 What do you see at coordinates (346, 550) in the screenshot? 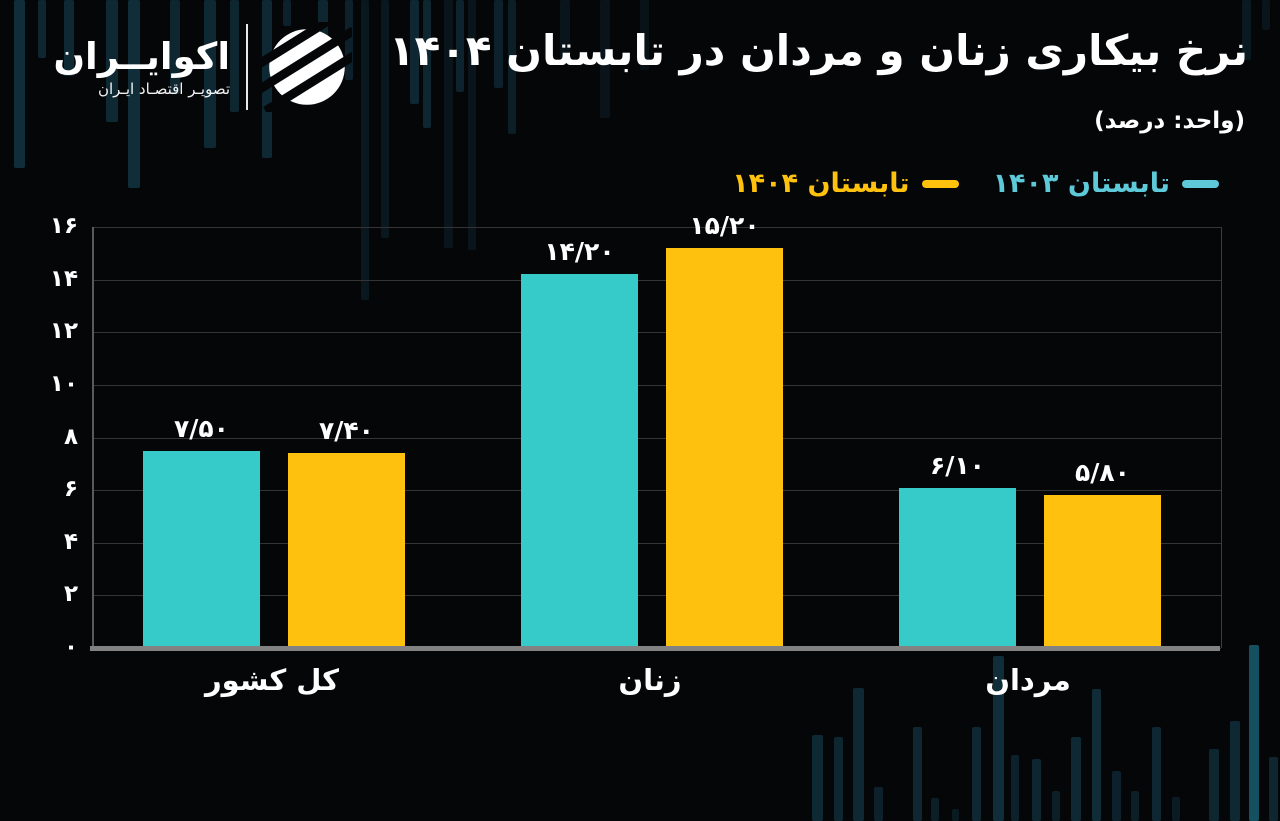
I see `bar-summer-1404-total-country` at bounding box center [346, 550].